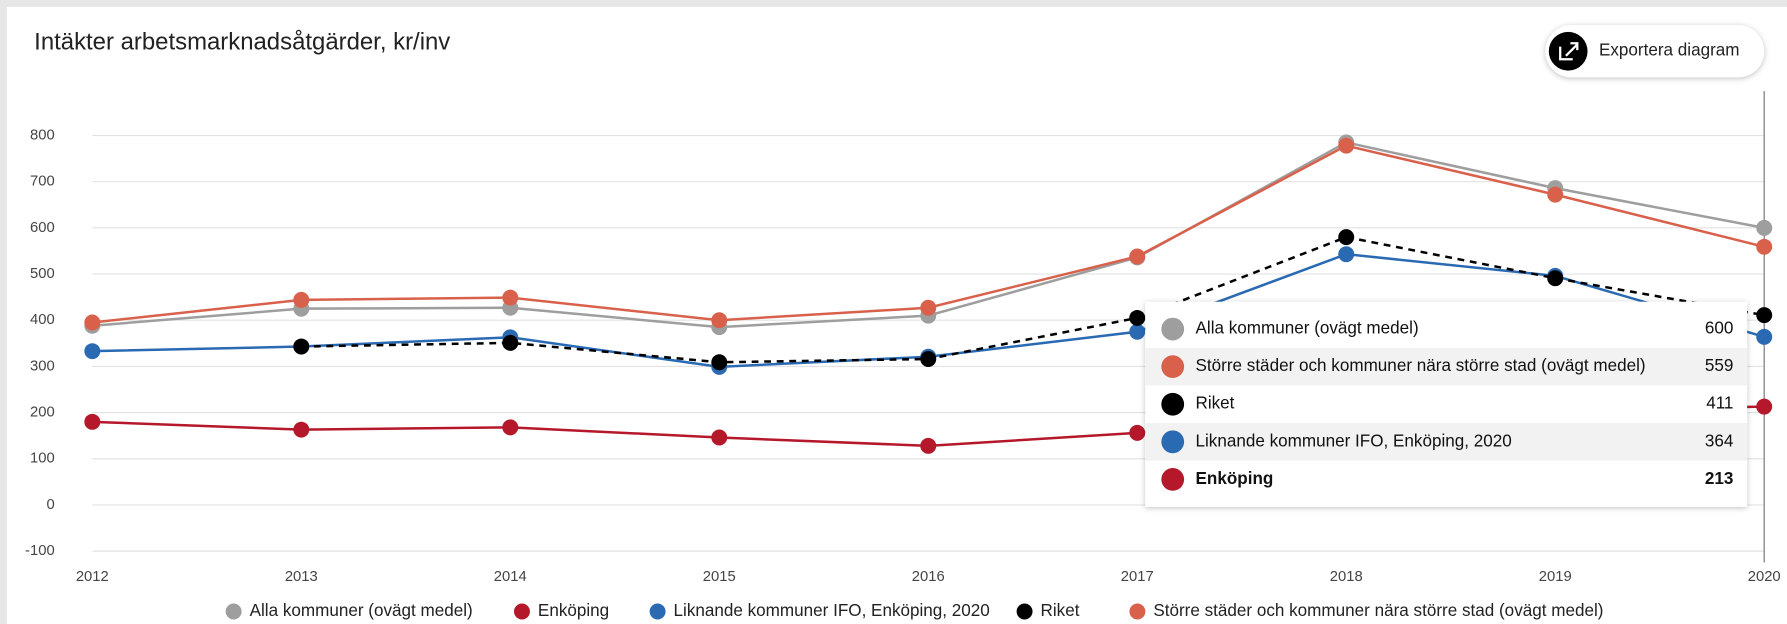  What do you see at coordinates (832, 610) in the screenshot?
I see `legend-label: Liknande kommuner IFO, Enköping, 2020` at bounding box center [832, 610].